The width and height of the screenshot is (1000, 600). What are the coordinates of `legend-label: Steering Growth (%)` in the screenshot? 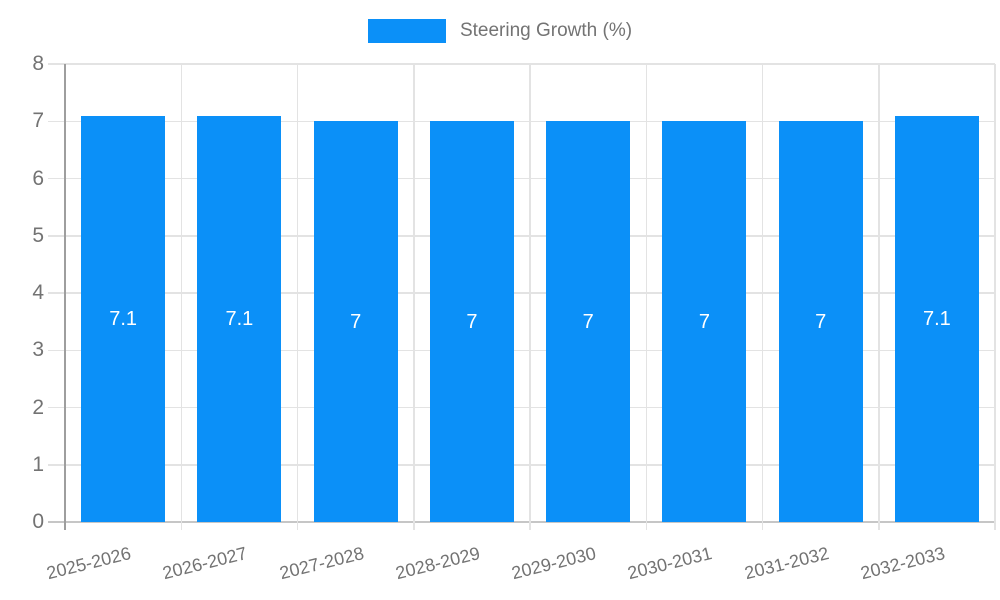 It's located at (546, 30).